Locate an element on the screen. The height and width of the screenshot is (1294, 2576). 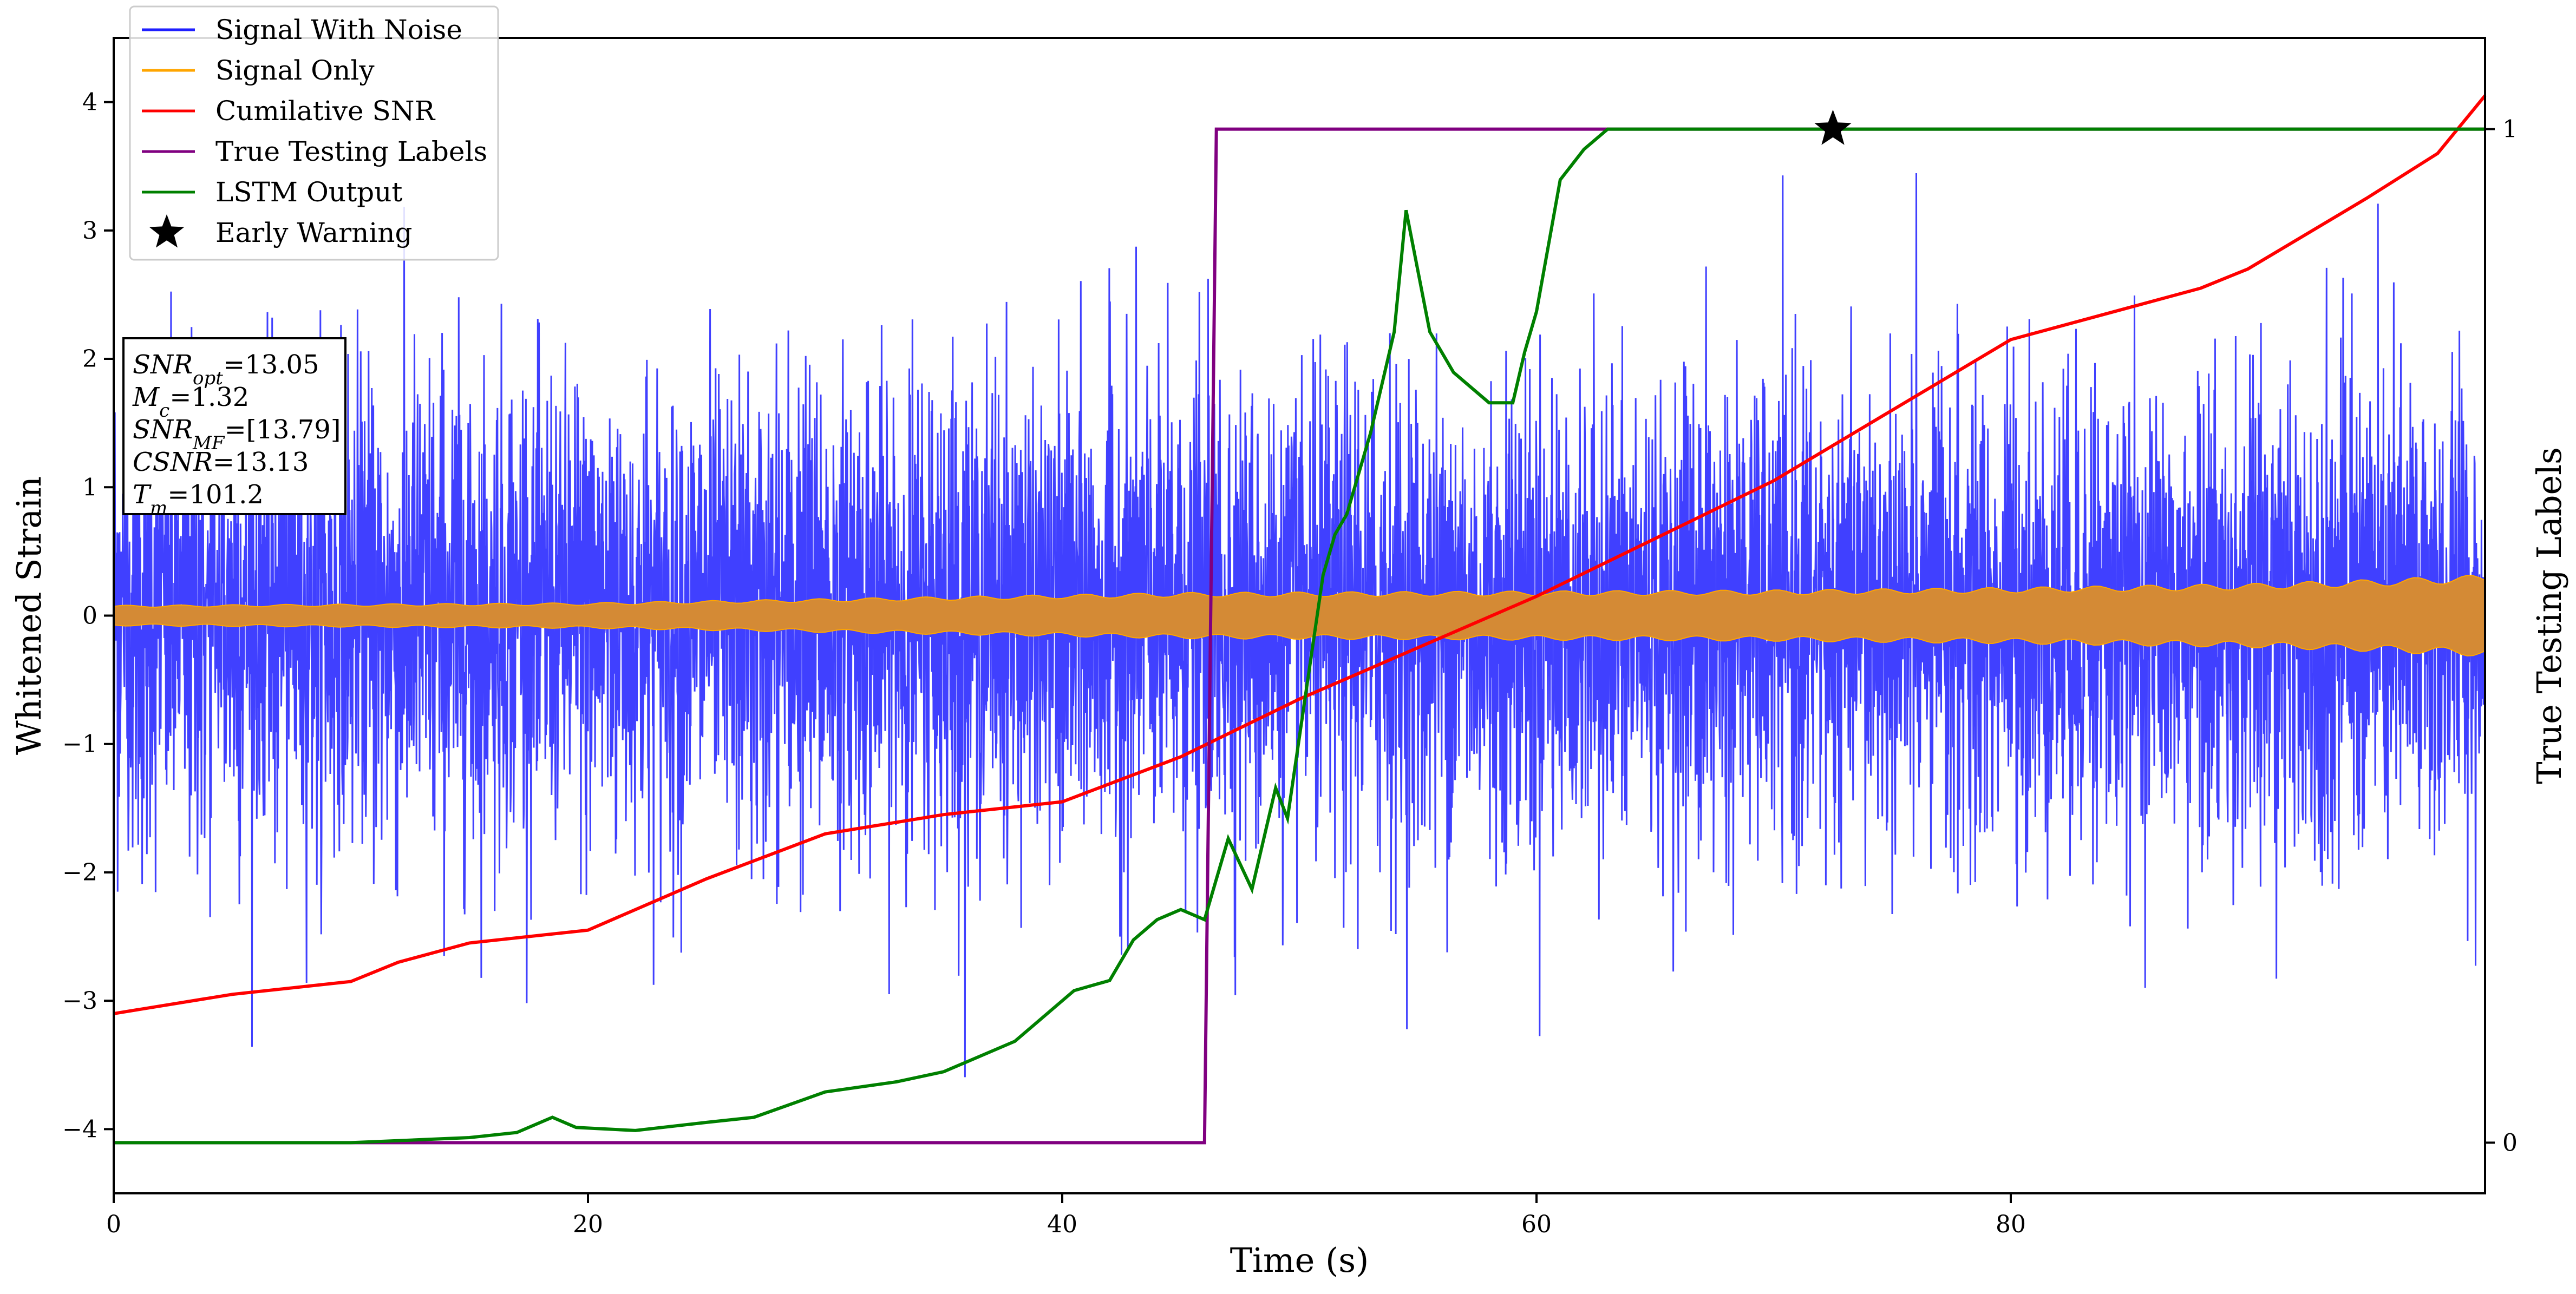
info-line: Mc=1.32 is located at coordinates (190, 402).